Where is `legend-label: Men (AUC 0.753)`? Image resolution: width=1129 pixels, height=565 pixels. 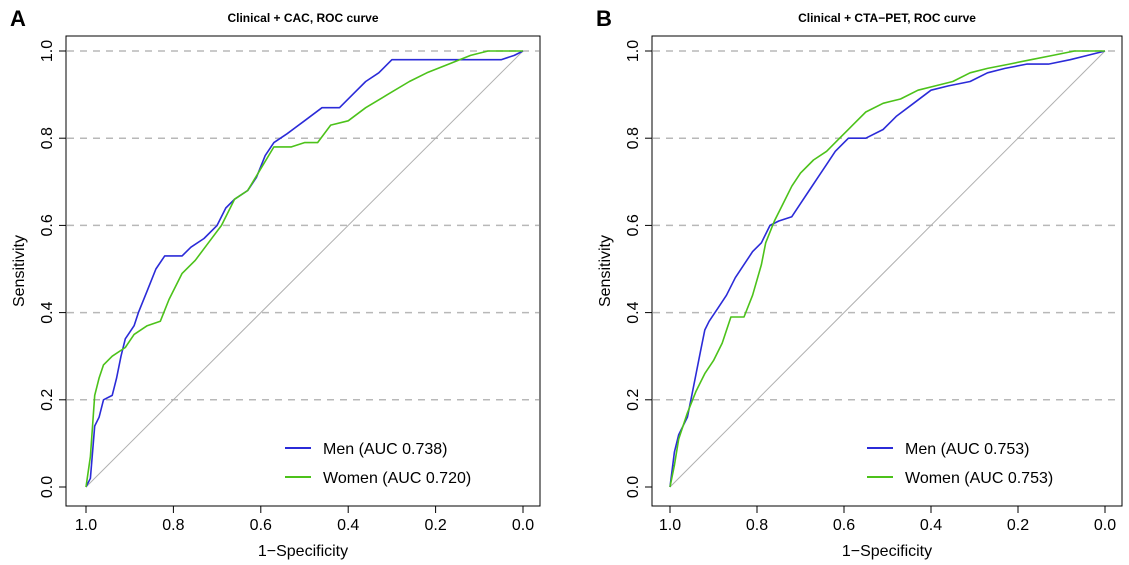
legend-label: Men (AUC 0.753) is located at coordinates (967, 449).